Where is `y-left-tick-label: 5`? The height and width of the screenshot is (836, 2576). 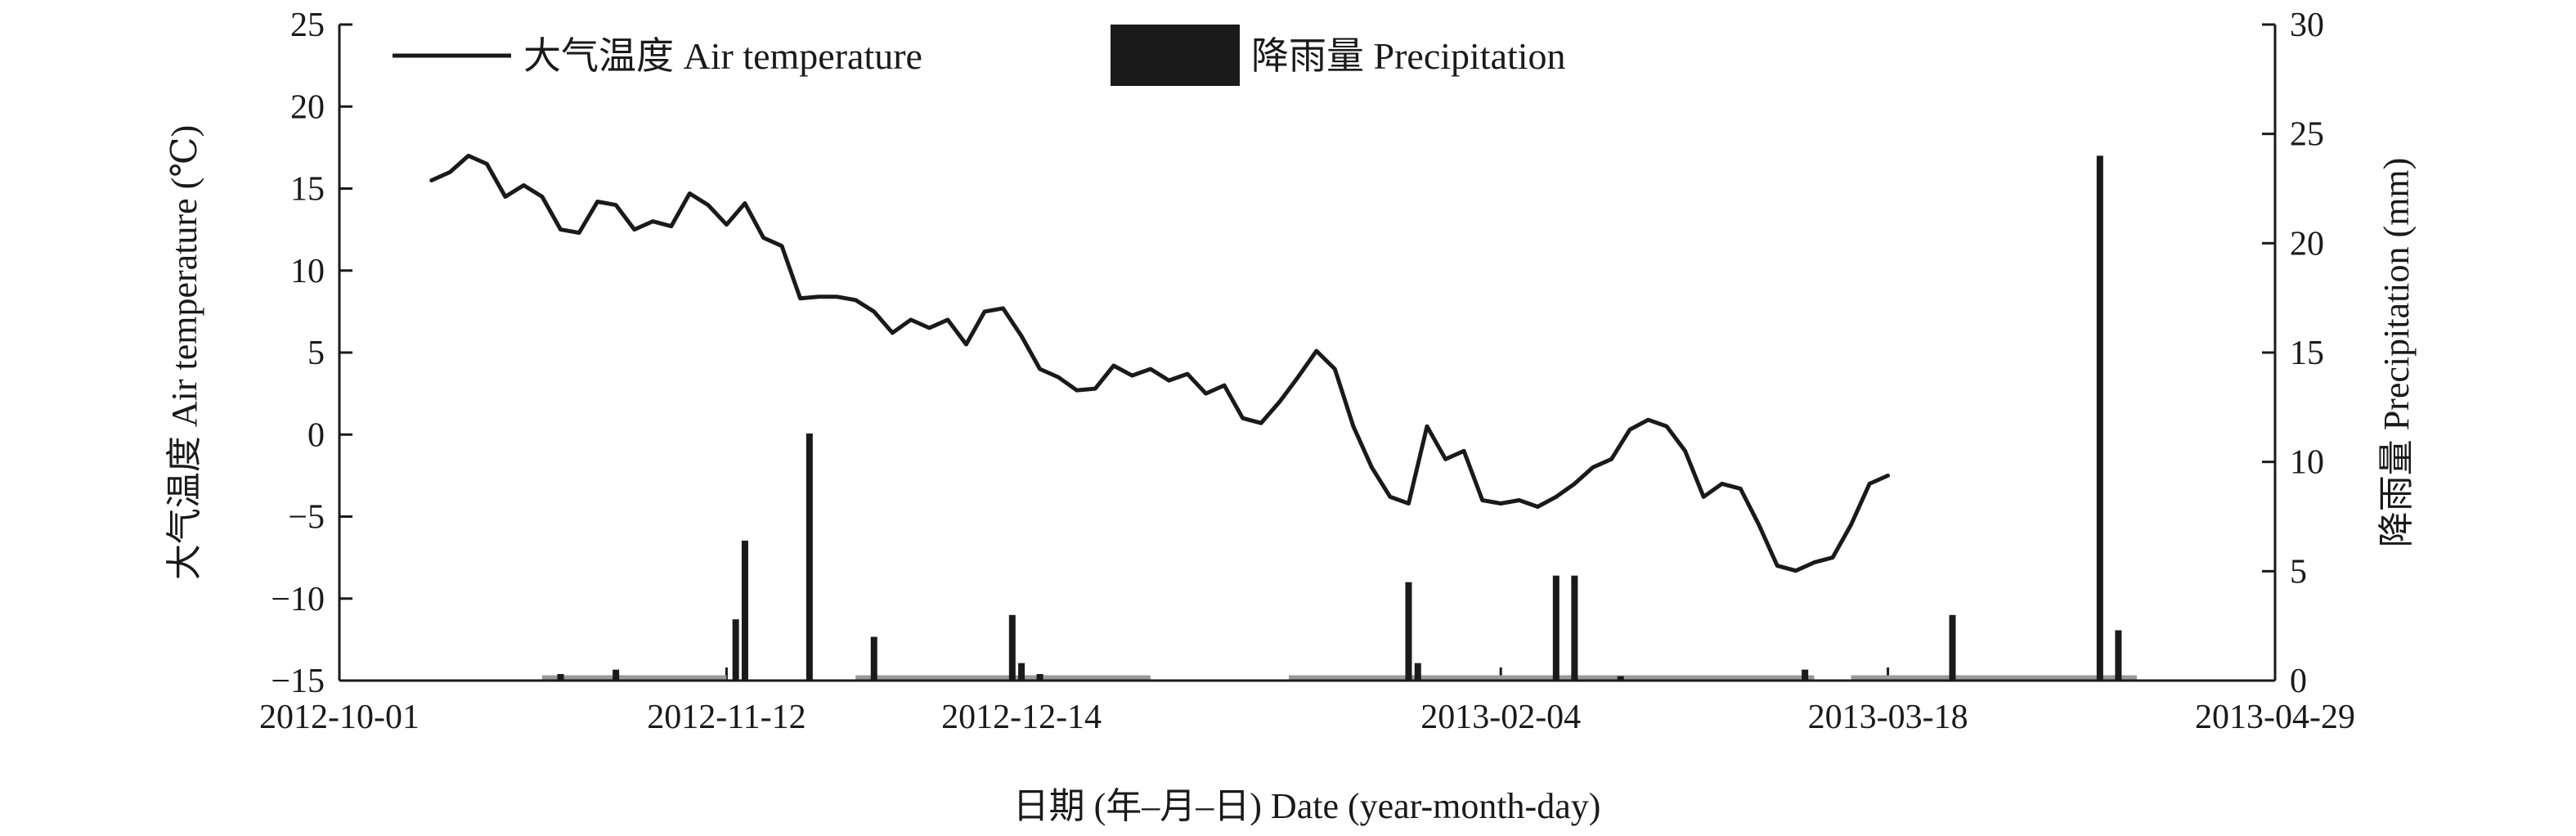 y-left-tick-label: 5 is located at coordinates (316, 353).